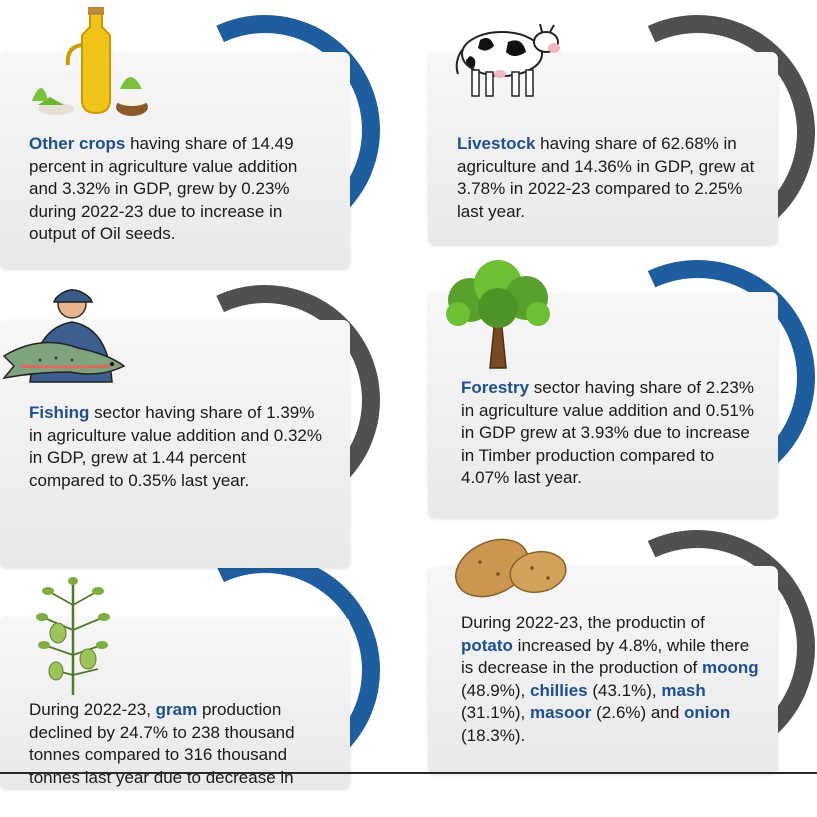  I want to click on potato-body-4: (43.1%),, so click(624, 690).